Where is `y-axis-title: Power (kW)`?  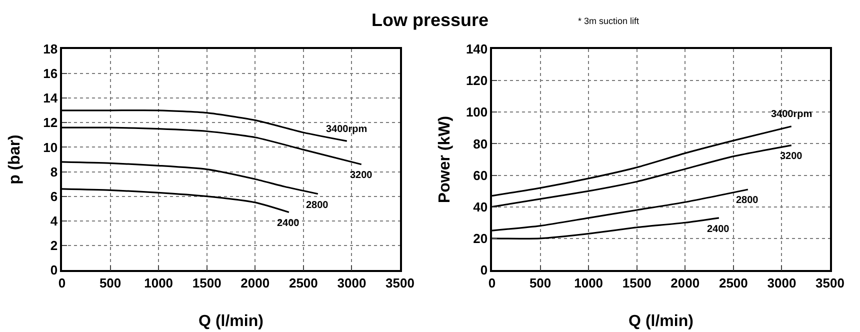
y-axis-title: Power (kW) is located at coordinates (445, 160).